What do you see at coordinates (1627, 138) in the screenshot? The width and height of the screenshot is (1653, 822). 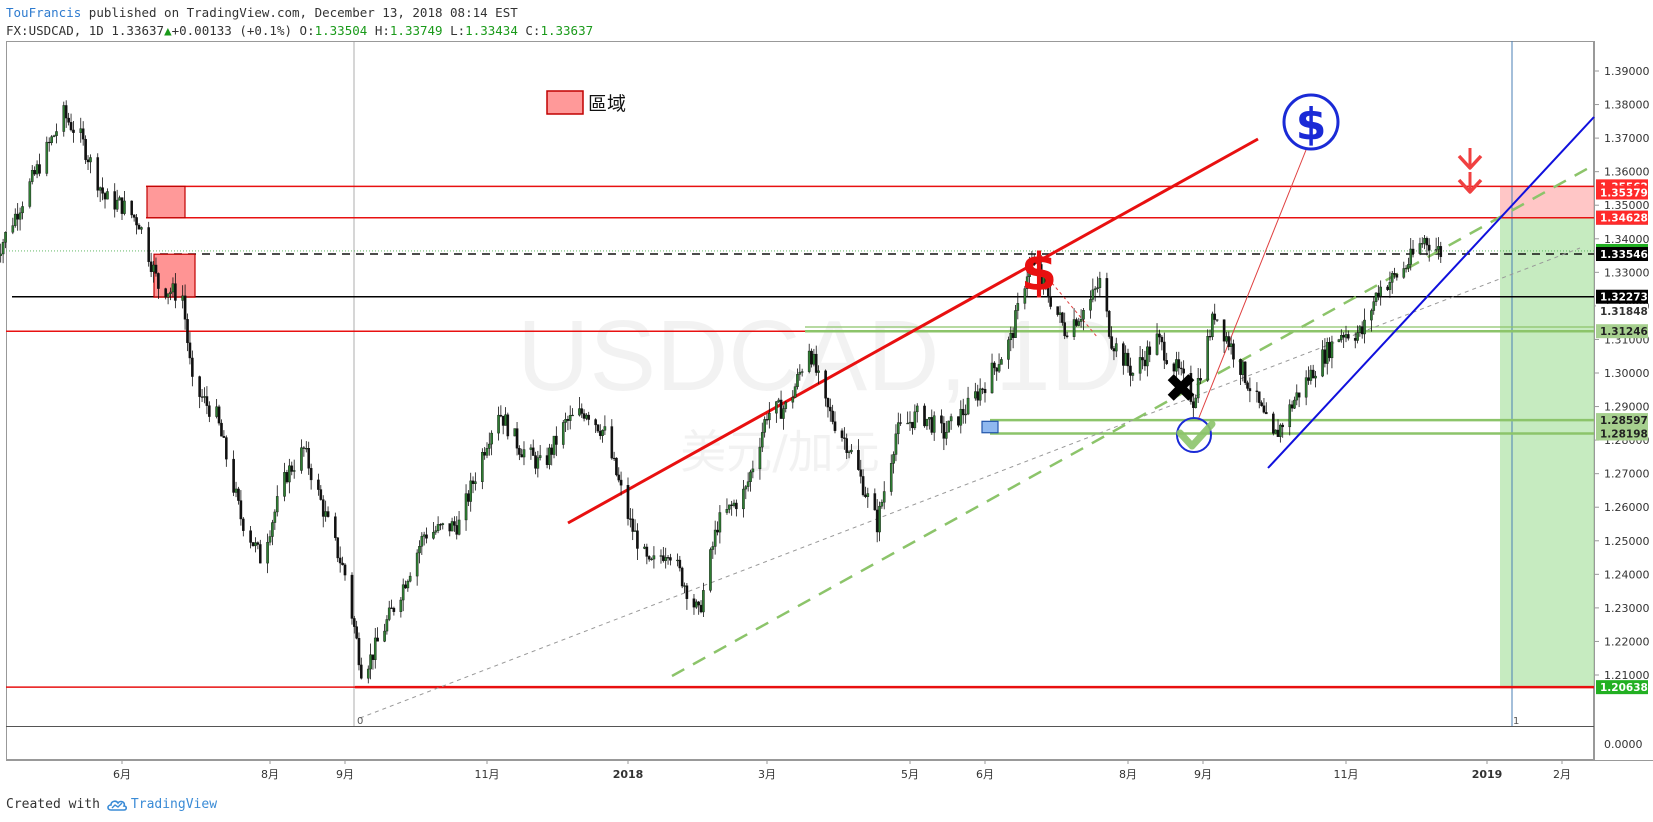 I see `y-tick-label: 1.37000` at bounding box center [1627, 138].